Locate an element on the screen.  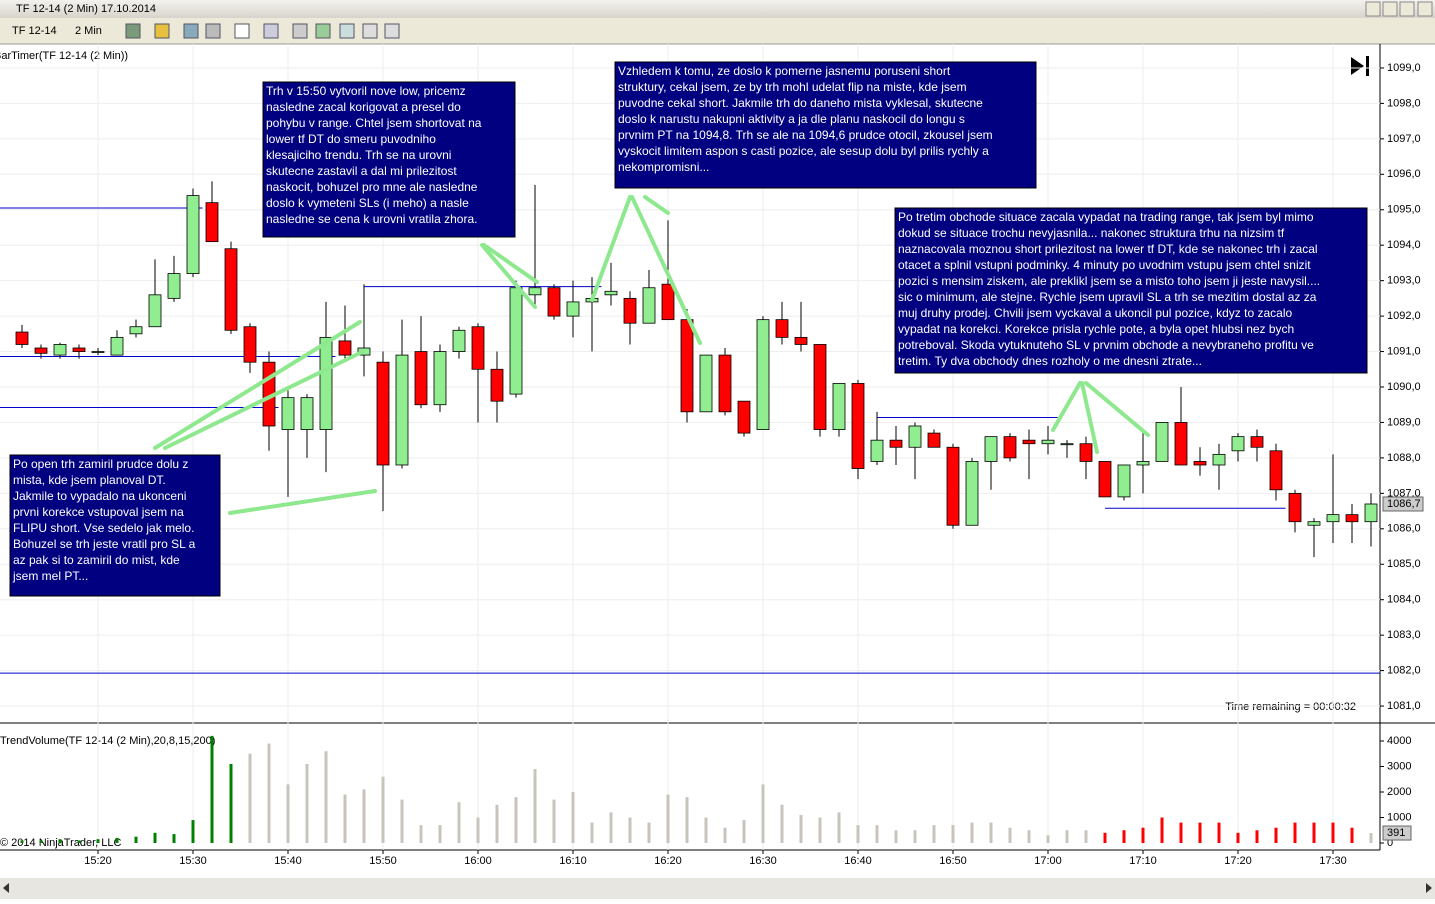
scroll-right is located at coordinates (1429, 888).